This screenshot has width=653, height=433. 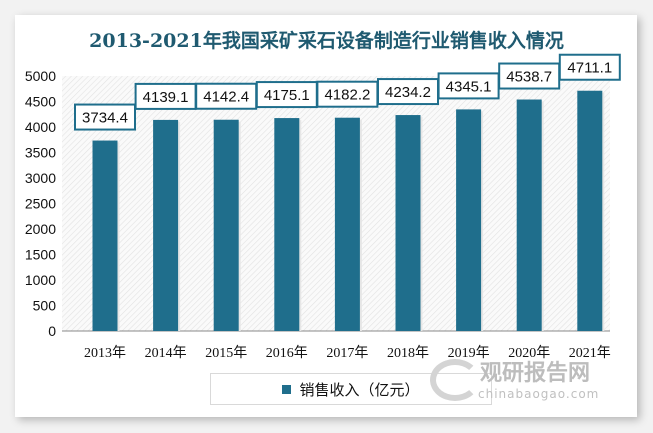 I want to click on y-tick-label: 1500, so click(x=40, y=255).